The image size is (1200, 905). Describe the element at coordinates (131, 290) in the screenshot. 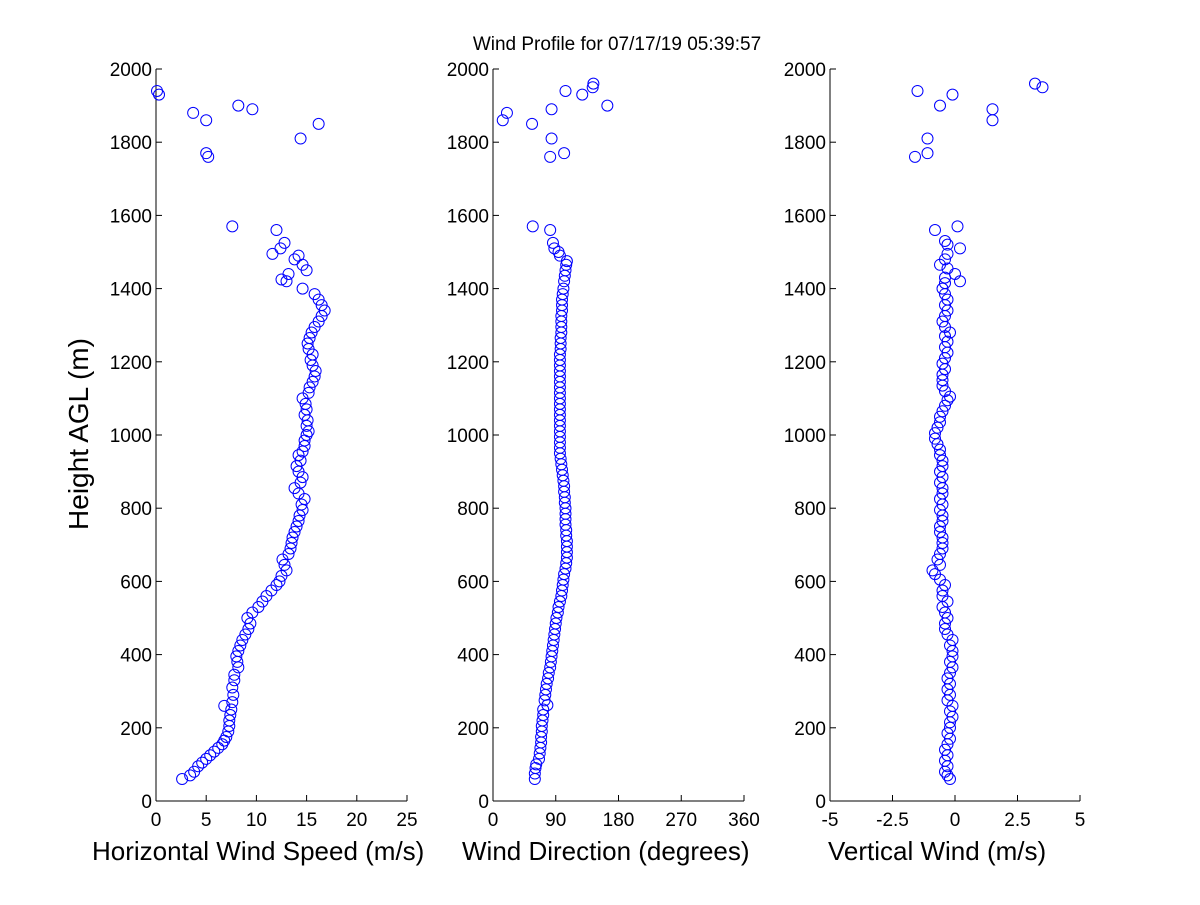

I see `speed-y-tick-label: 1400` at that location.